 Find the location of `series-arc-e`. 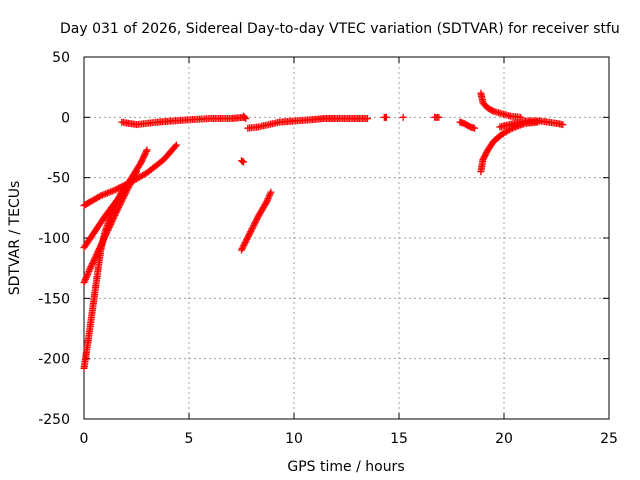

series-arc-e is located at coordinates (183, 121).